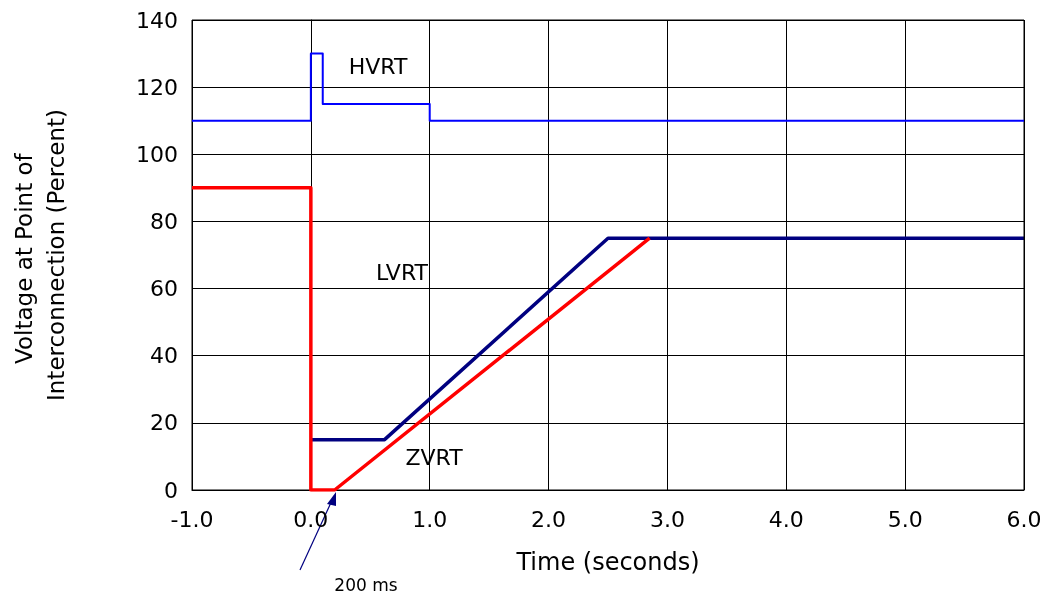  I want to click on y-tick-label: 60, so click(164, 289).